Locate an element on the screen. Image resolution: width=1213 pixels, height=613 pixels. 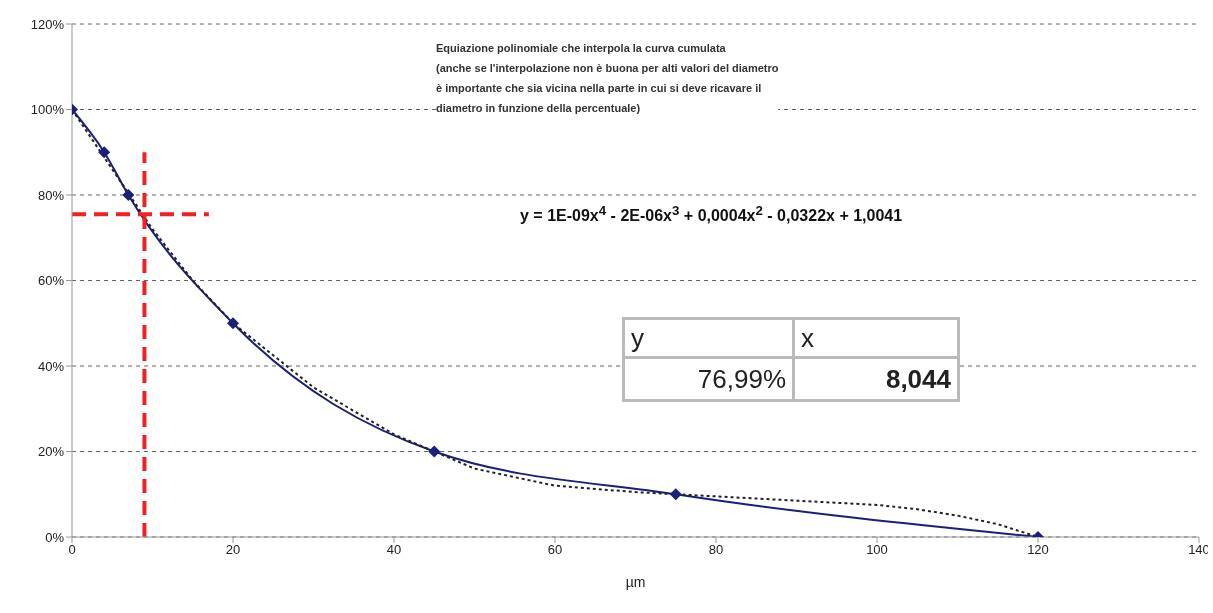
y-tick-label: 120% is located at coordinates (47, 24).